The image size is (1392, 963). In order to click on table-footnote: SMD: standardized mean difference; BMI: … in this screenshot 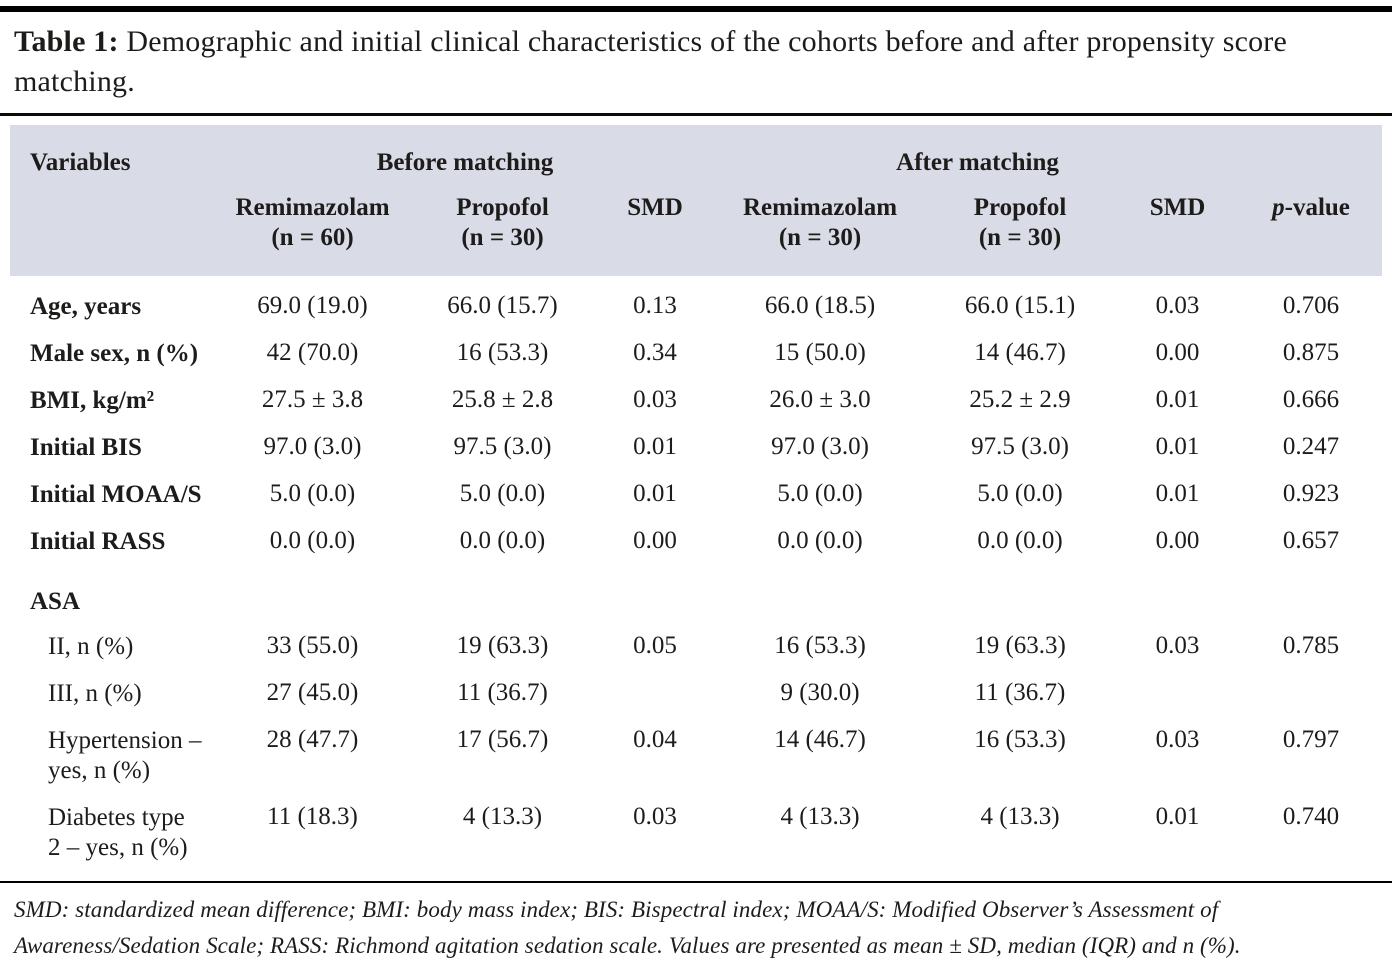, I will do `click(627, 927)`.